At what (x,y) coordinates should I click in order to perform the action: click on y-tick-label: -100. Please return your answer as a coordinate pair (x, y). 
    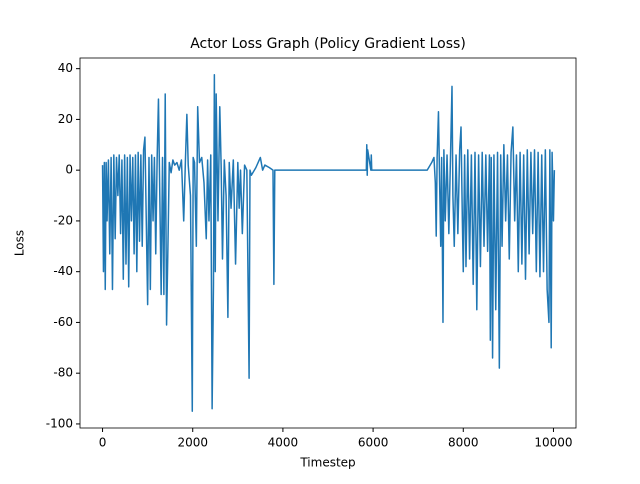
    Looking at the image, I should click on (59, 423).